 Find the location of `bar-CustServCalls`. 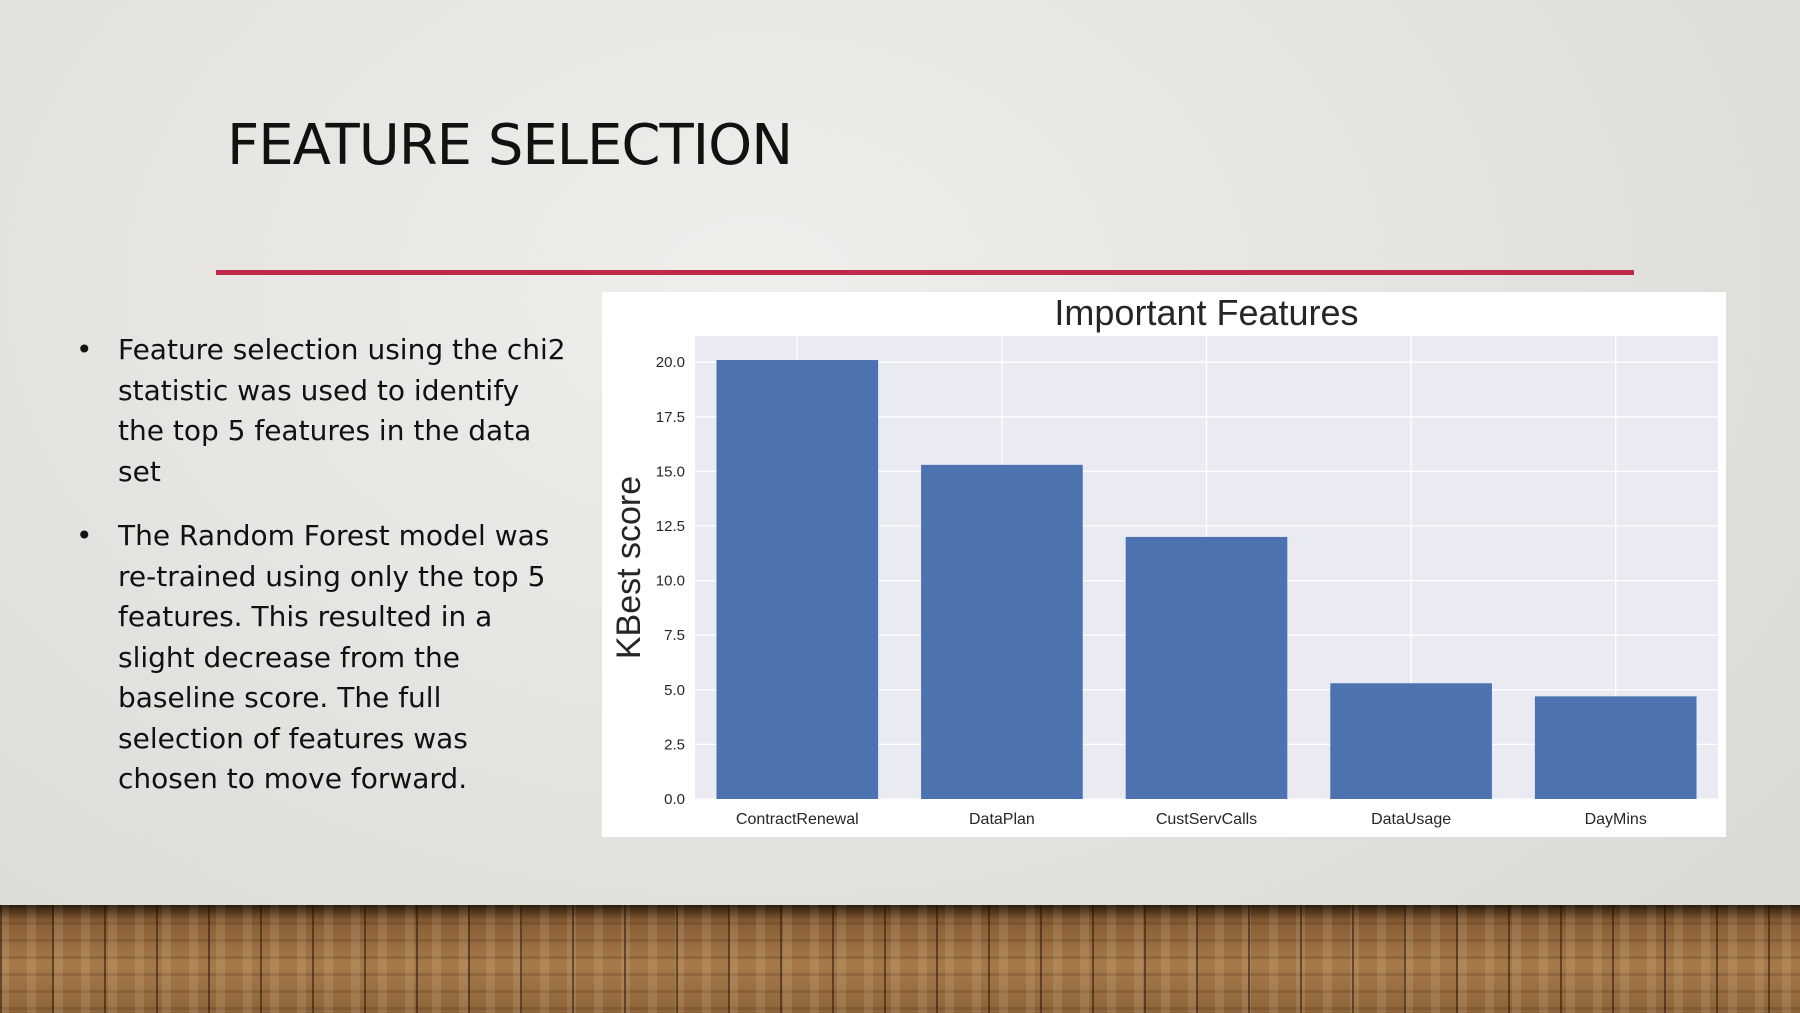

bar-CustServCalls is located at coordinates (1206, 667).